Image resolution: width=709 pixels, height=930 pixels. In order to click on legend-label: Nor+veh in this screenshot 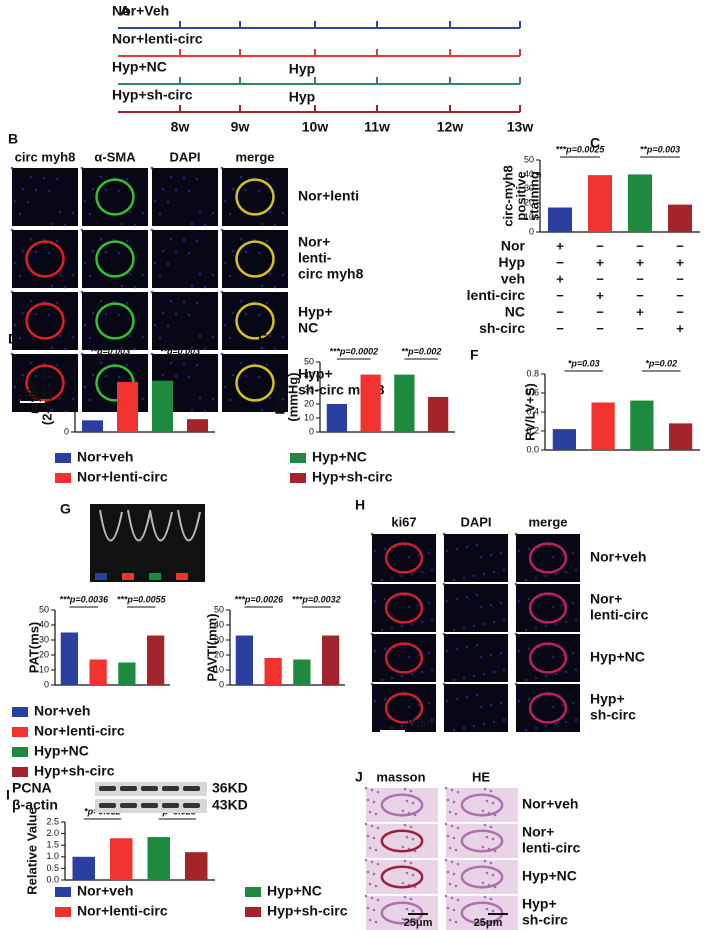, I will do `click(105, 891)`.